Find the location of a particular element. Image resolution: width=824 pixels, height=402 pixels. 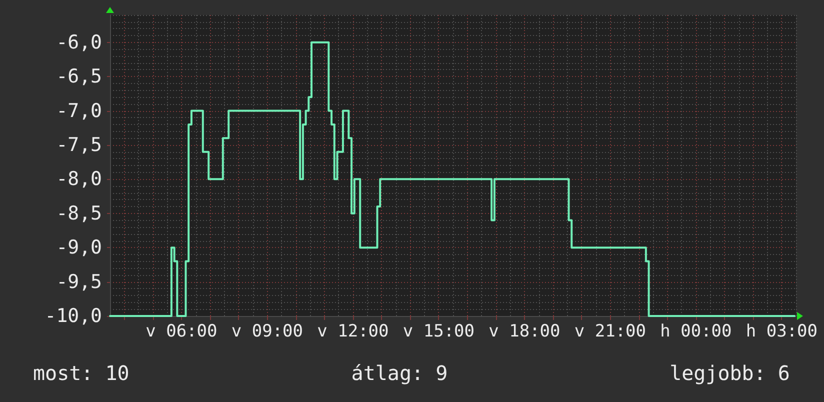

x-tick-label: v 12:00 is located at coordinates (353, 332).